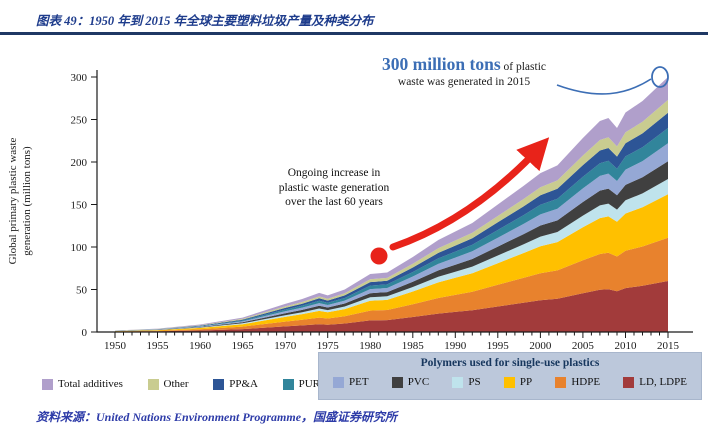  I want to click on note-line: over the last 60 years, so click(334, 202).